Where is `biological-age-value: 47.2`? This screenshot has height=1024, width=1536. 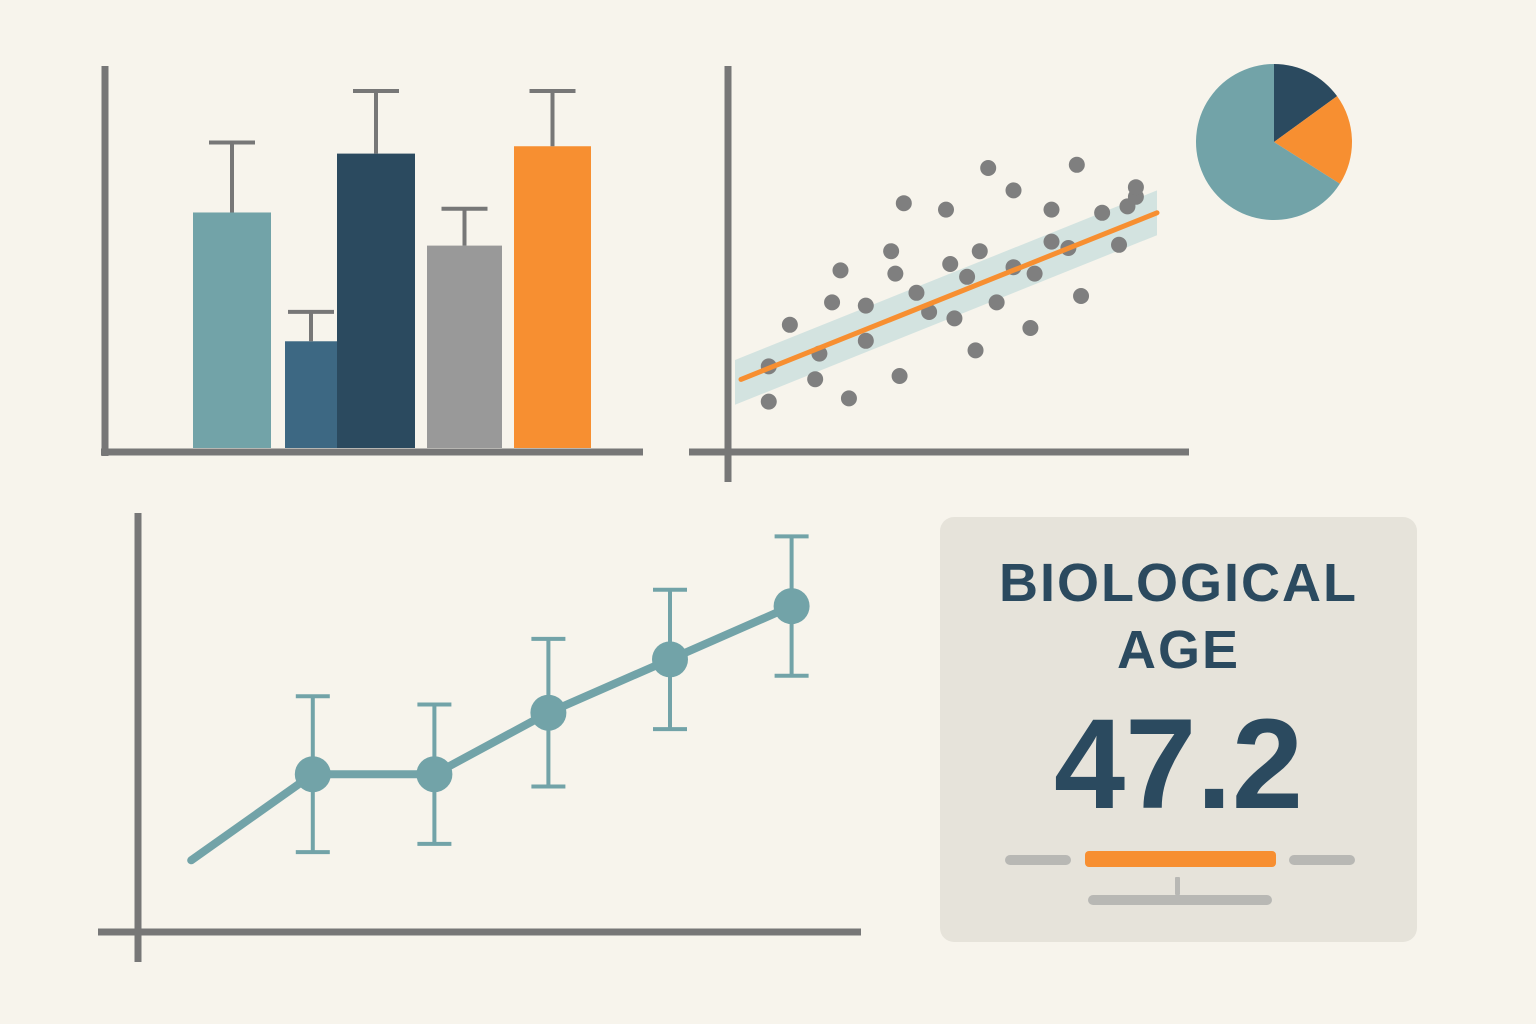
biological-age-value: 47.2 is located at coordinates (1178, 764).